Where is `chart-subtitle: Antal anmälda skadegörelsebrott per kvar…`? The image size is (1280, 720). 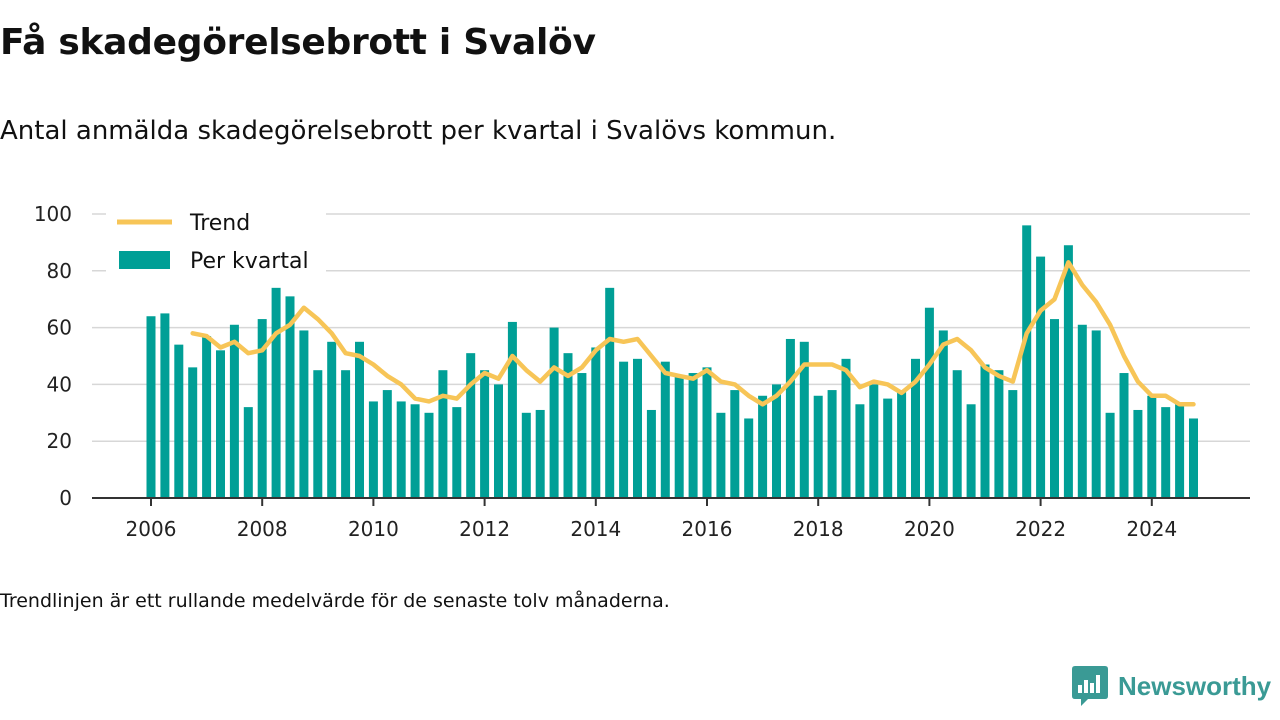
chart-subtitle: Antal anmälda skadegörelsebrott per kvar… is located at coordinates (418, 131).